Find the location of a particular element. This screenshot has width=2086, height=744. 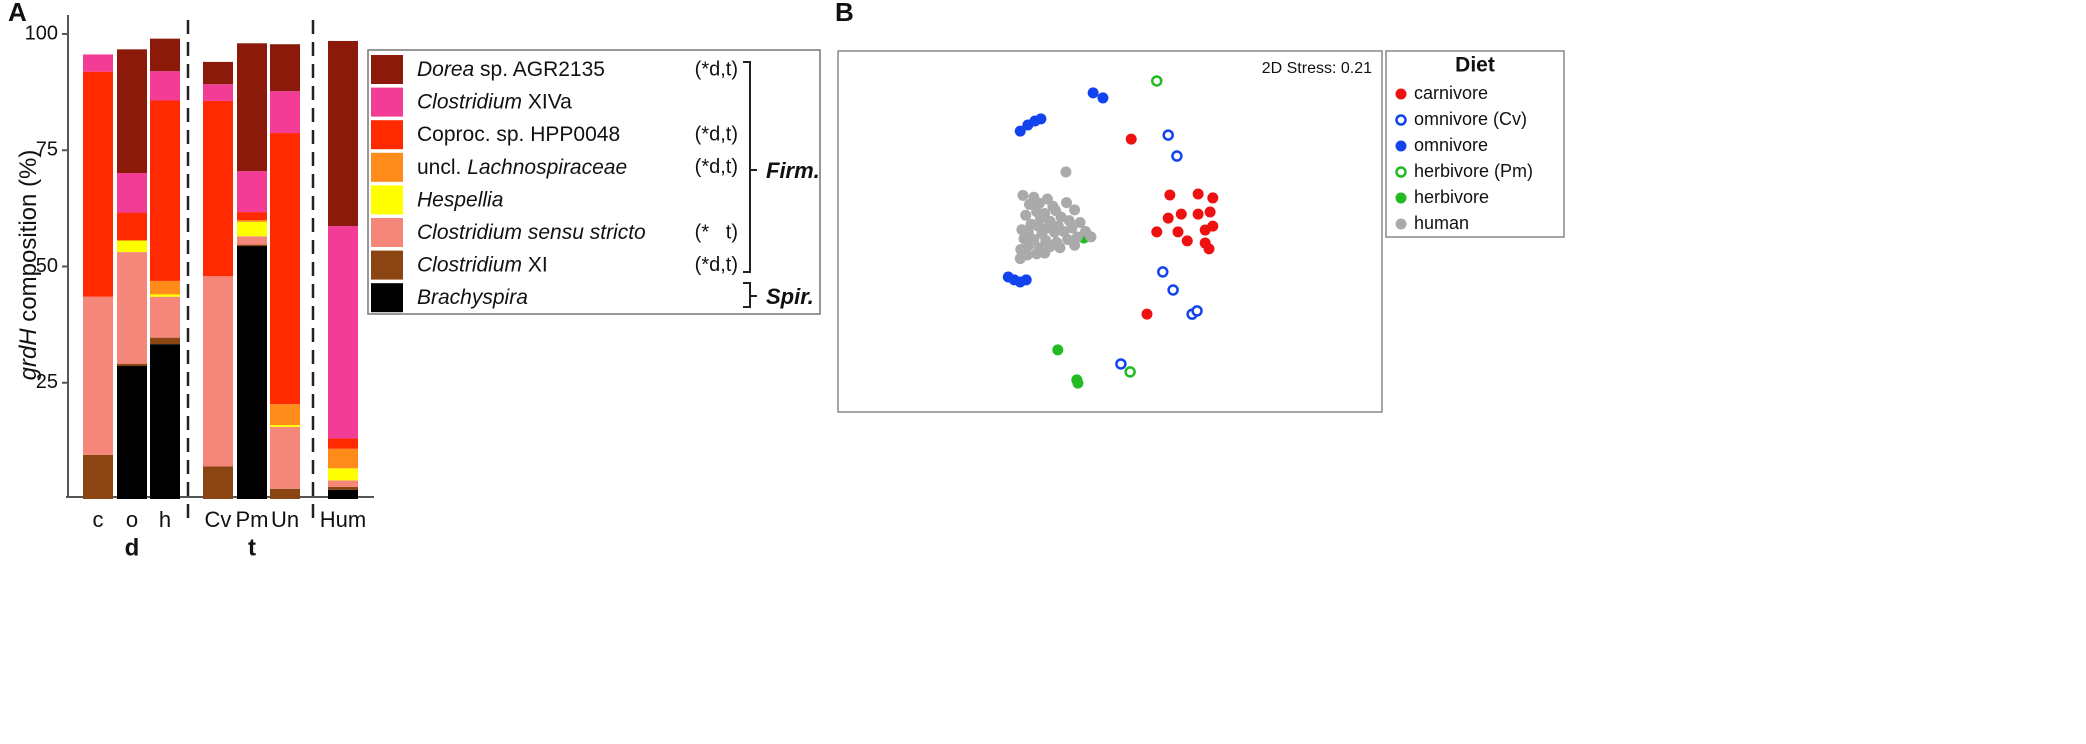

group-label: d is located at coordinates (132, 547).